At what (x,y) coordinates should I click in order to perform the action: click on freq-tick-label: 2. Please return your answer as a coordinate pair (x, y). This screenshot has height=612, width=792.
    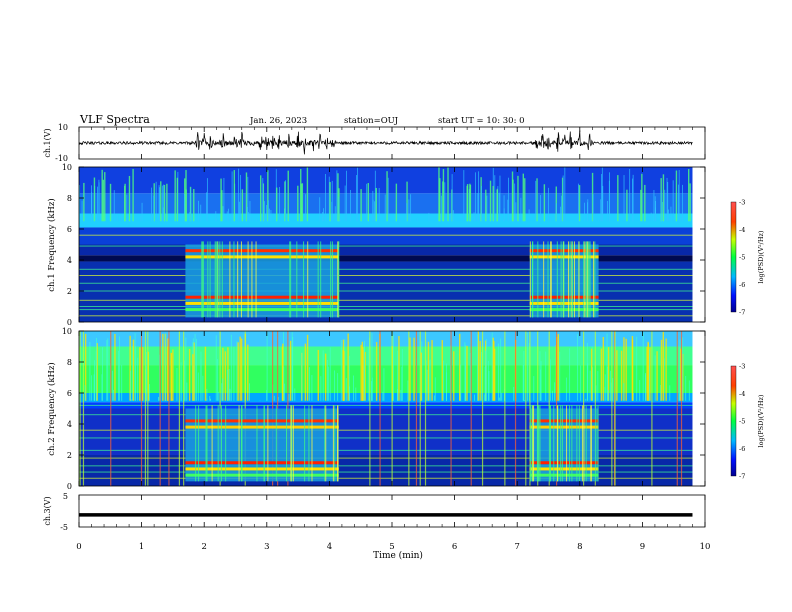
    Looking at the image, I should click on (69, 291).